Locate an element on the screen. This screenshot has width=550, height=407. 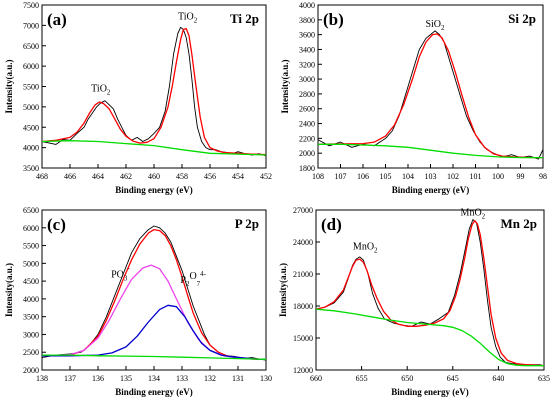
x-tick-label: 456 is located at coordinates (210, 176).